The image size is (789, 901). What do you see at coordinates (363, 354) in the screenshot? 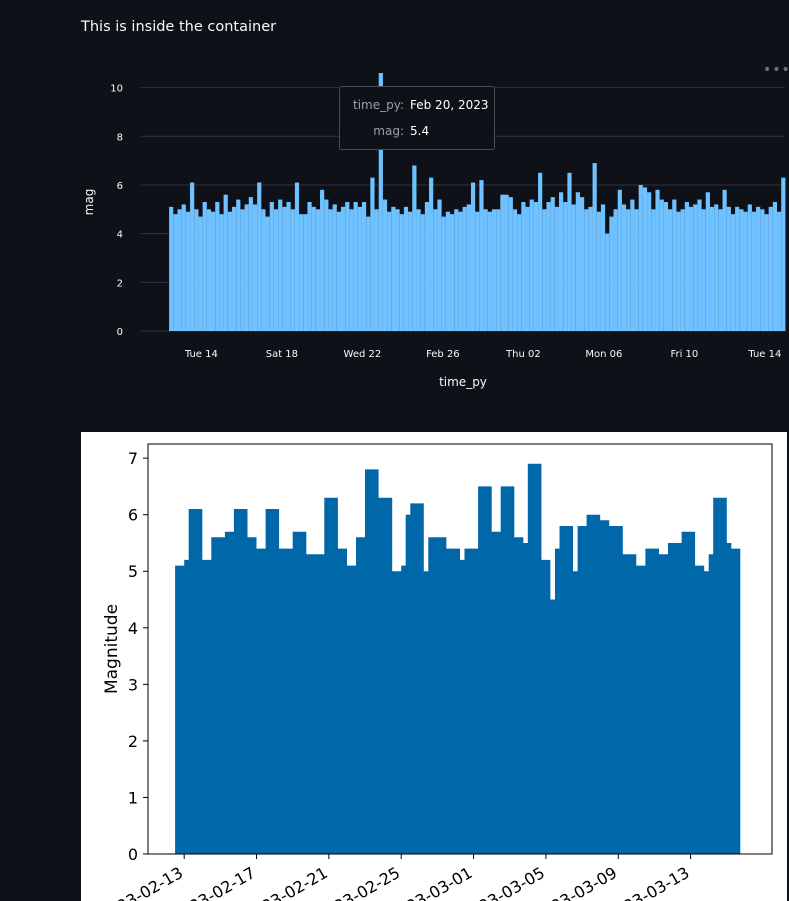
I see `x-tick-label: Wed 22` at bounding box center [363, 354].